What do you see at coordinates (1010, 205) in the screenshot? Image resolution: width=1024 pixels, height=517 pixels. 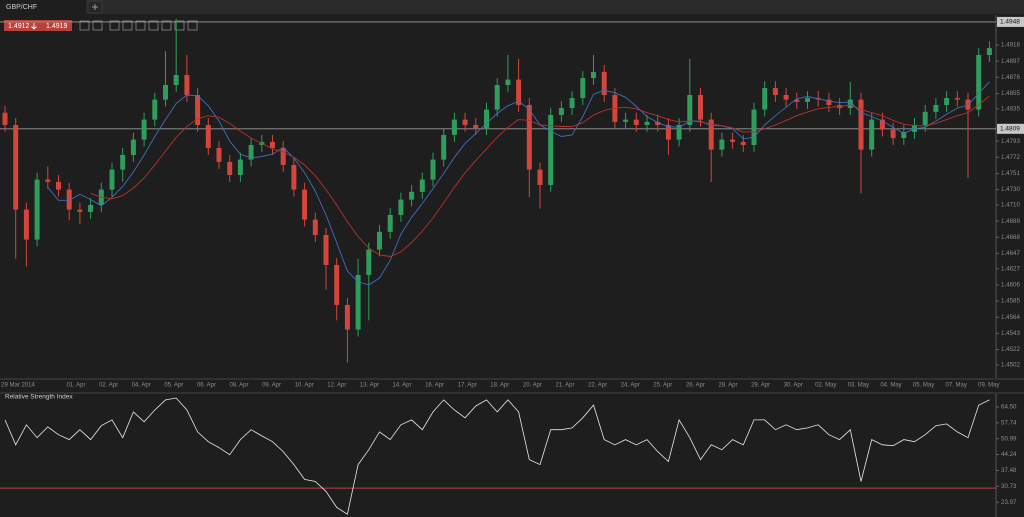 I see `y-tick-label: 1.4710` at bounding box center [1010, 205].